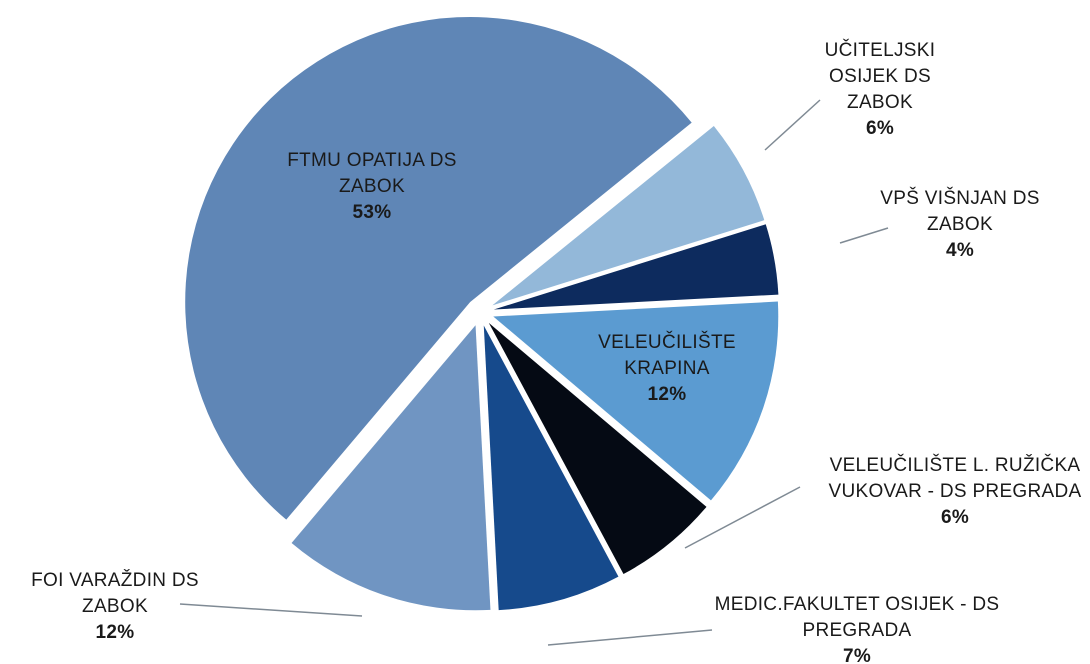 This screenshot has width=1090, height=664. I want to click on slice-value: 4%, so click(960, 250).